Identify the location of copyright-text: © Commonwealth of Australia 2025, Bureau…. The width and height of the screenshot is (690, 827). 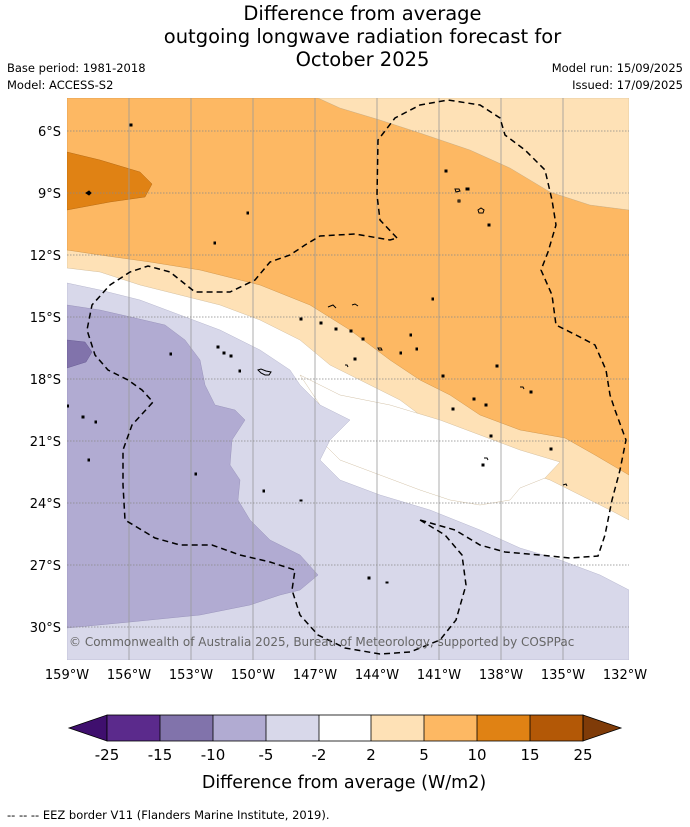
(321, 642).